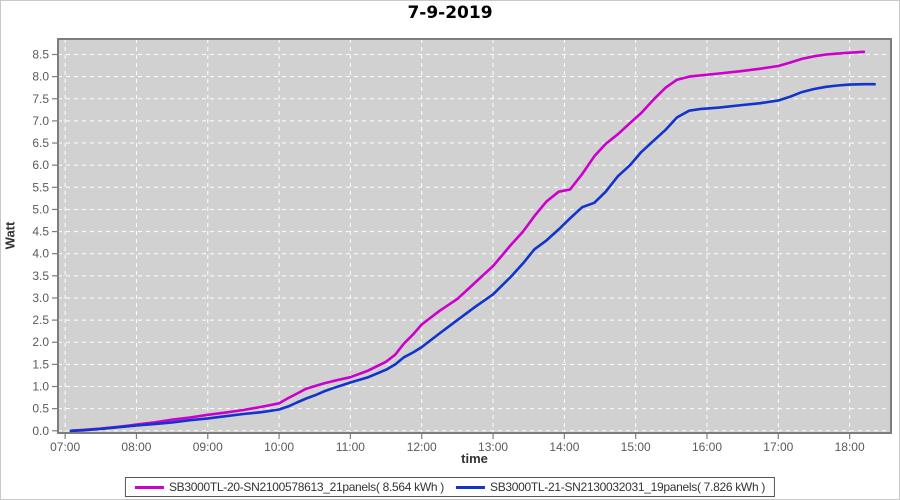  I want to click on series-blue-swatch-icon, so click(470, 487).